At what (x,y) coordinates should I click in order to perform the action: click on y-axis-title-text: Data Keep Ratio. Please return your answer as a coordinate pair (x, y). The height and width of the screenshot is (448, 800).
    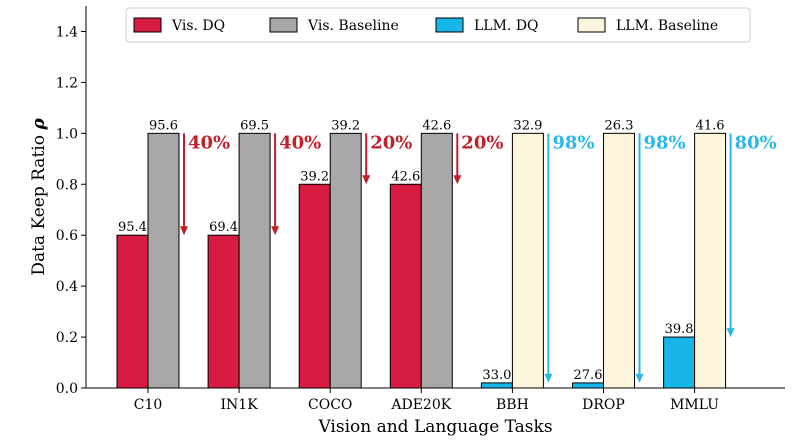
    Looking at the image, I should click on (39, 203).